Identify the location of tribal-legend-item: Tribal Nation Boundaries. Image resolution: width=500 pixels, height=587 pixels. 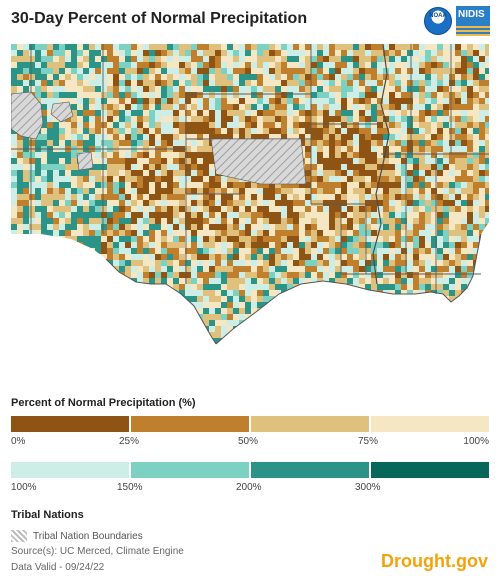
(77, 536).